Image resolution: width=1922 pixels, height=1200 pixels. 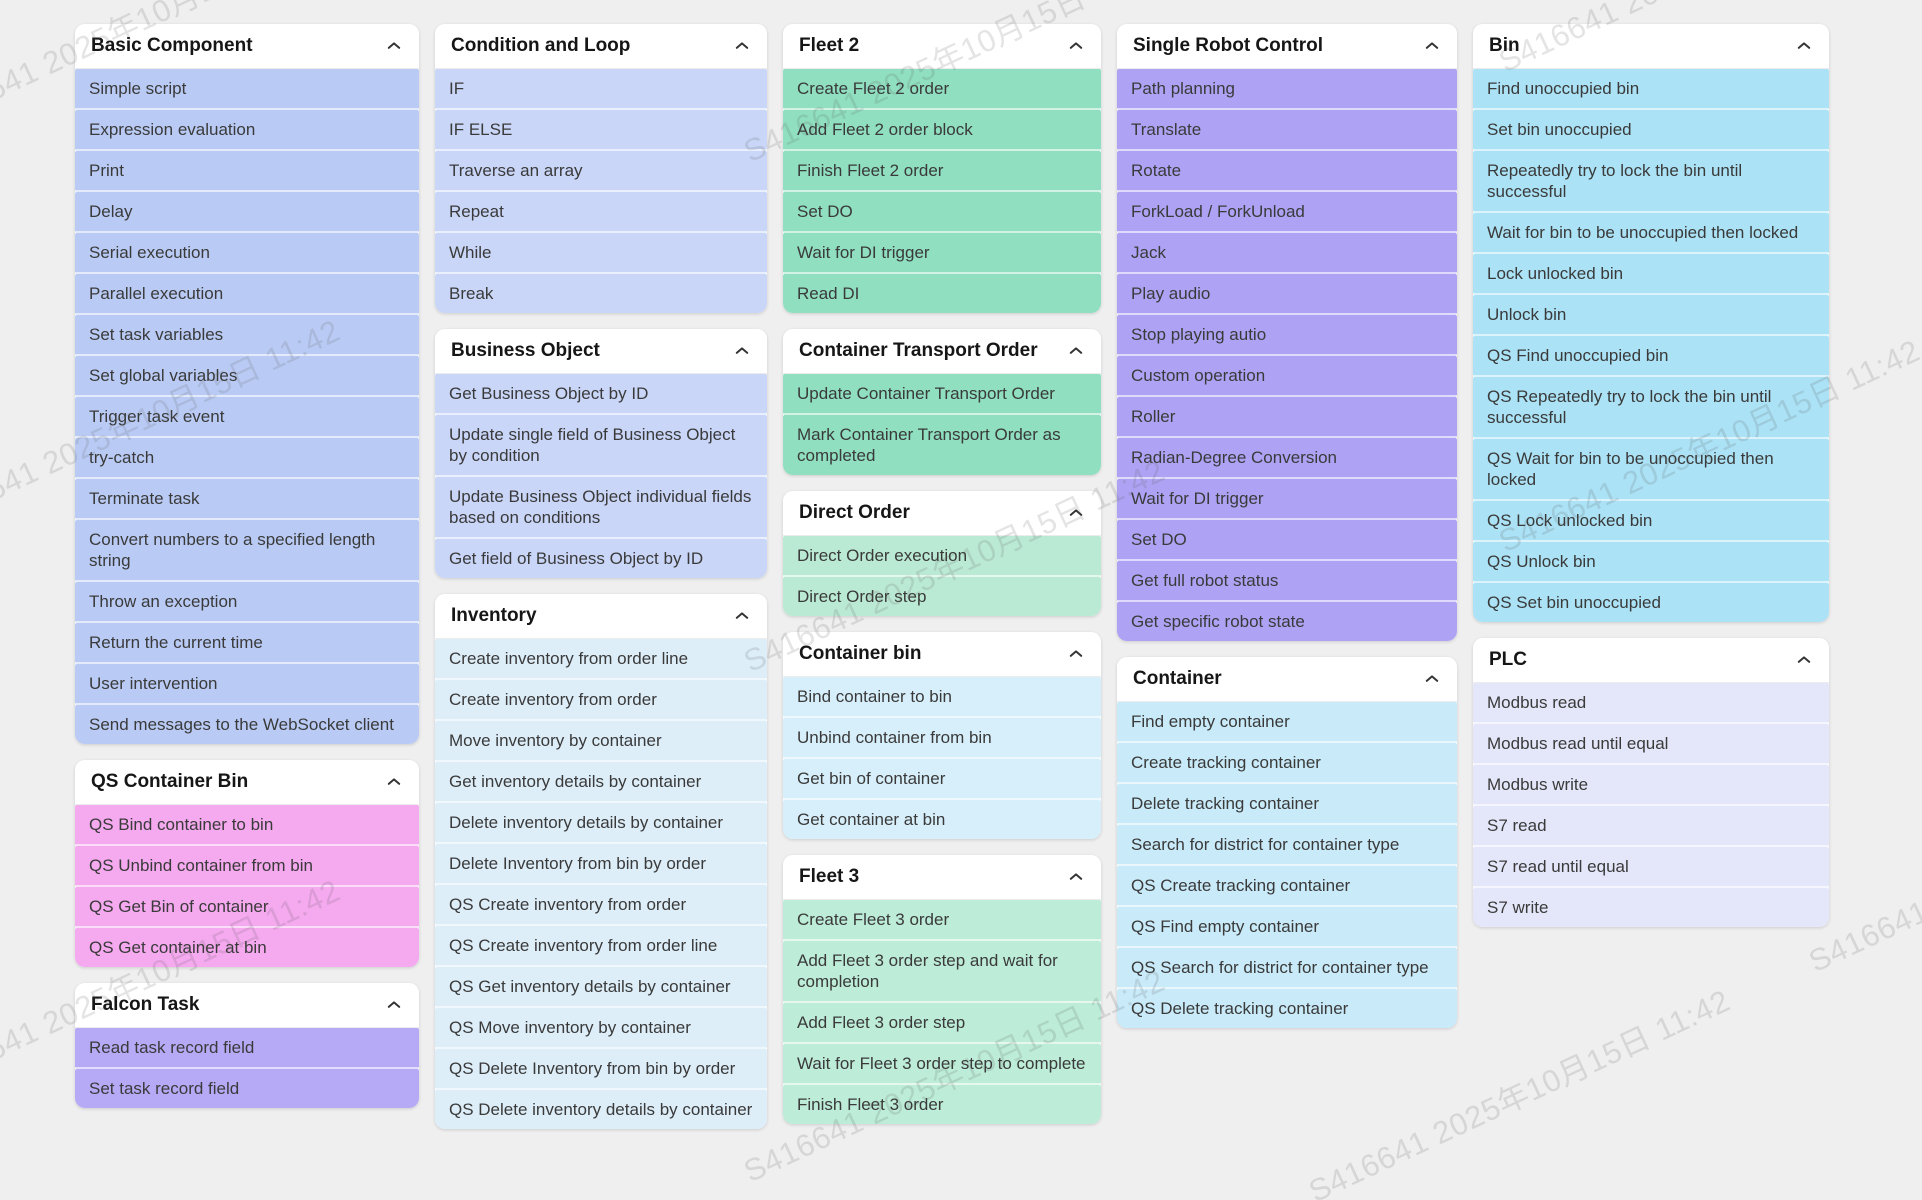 I want to click on palette-item: Create Fleet 3 order, so click(x=942, y=920).